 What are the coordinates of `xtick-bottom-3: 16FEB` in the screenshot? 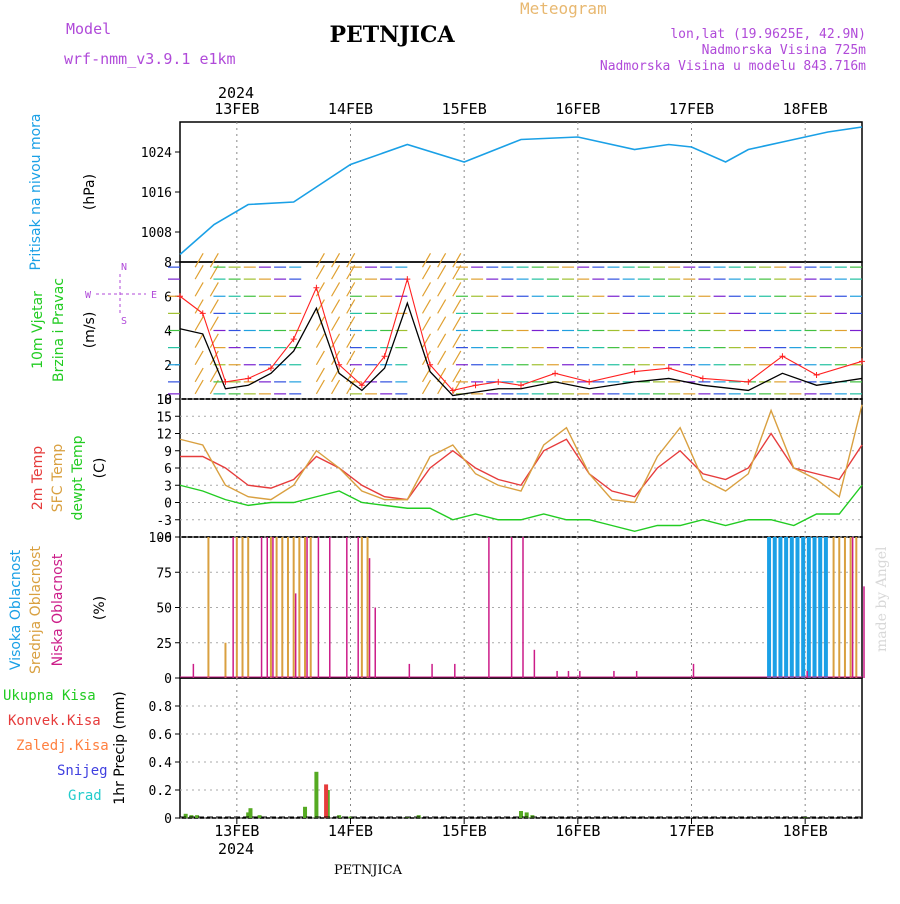 It's located at (577, 831).